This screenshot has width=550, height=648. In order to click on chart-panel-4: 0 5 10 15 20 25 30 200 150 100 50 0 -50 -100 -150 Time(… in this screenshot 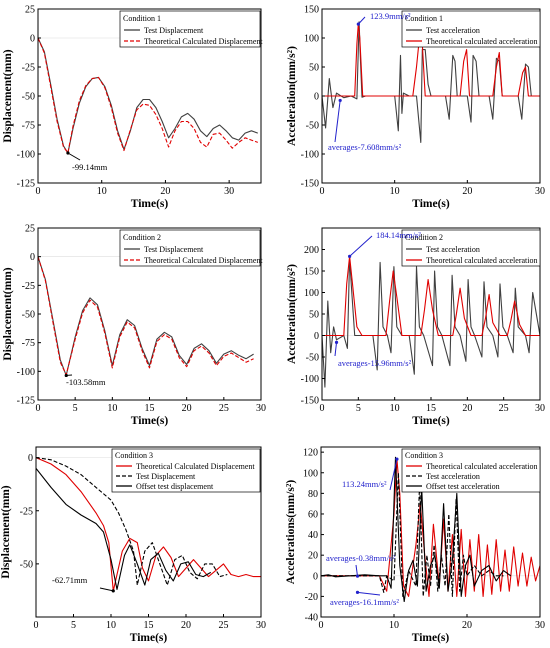, I will do `click(415, 327)`.